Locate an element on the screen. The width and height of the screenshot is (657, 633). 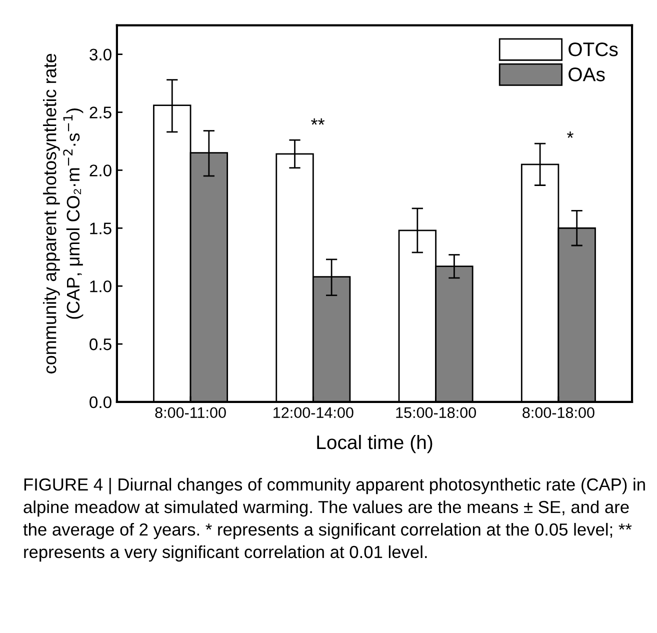
y-tick-label: 1.5 is located at coordinates (101, 228).